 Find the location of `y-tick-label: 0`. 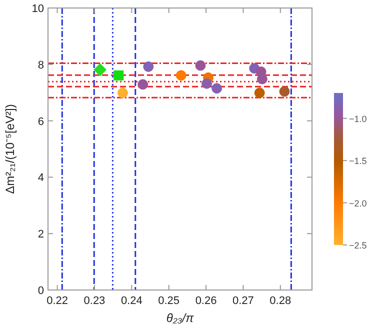

y-tick-label: 0 is located at coordinates (41, 291).